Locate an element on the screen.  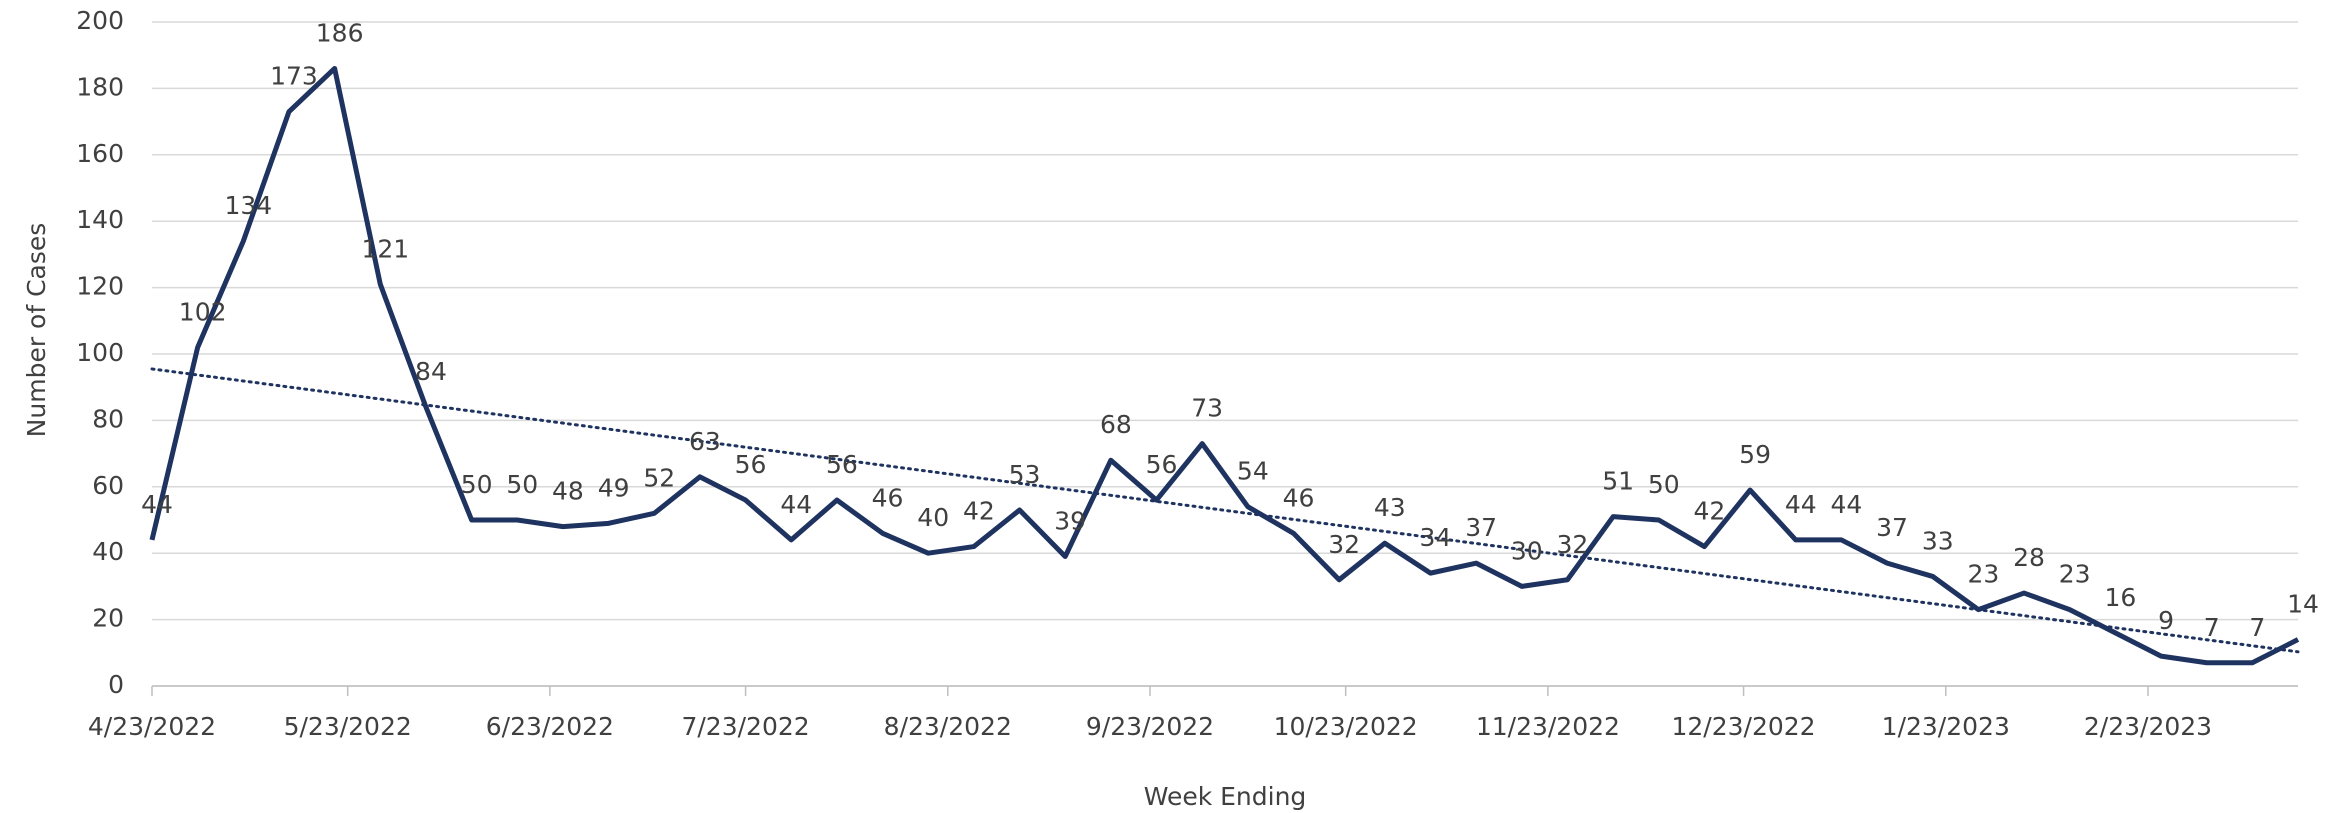
data-label: 54 is located at coordinates (1253, 471).